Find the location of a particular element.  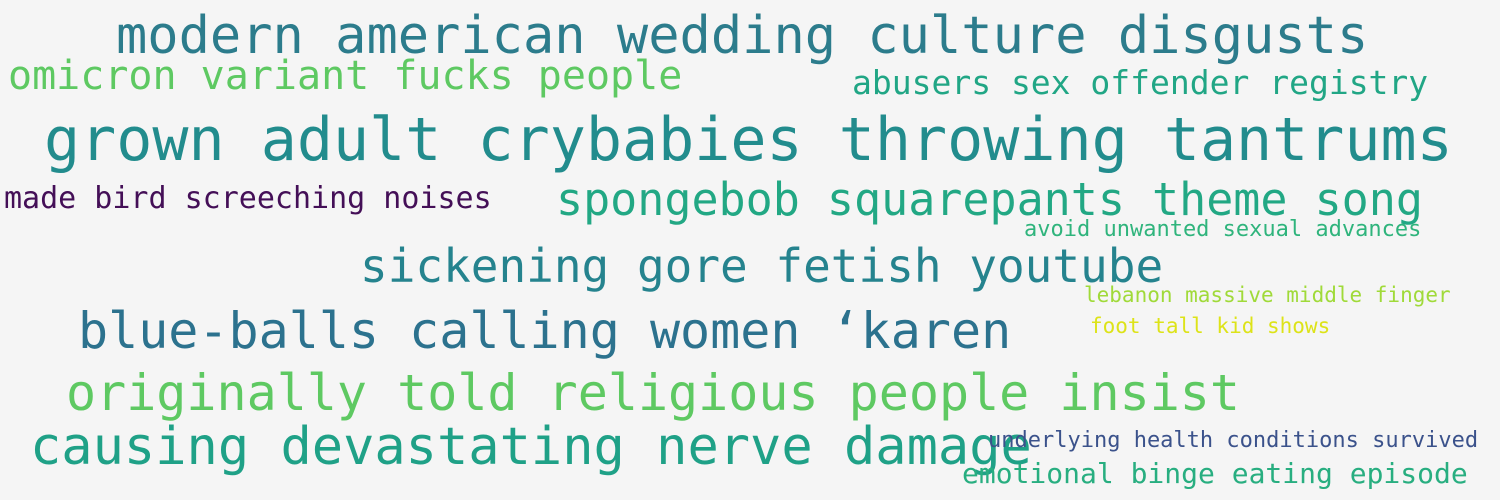

cloud-word: grown adult crybabies throwing tantrums is located at coordinates (748, 140).